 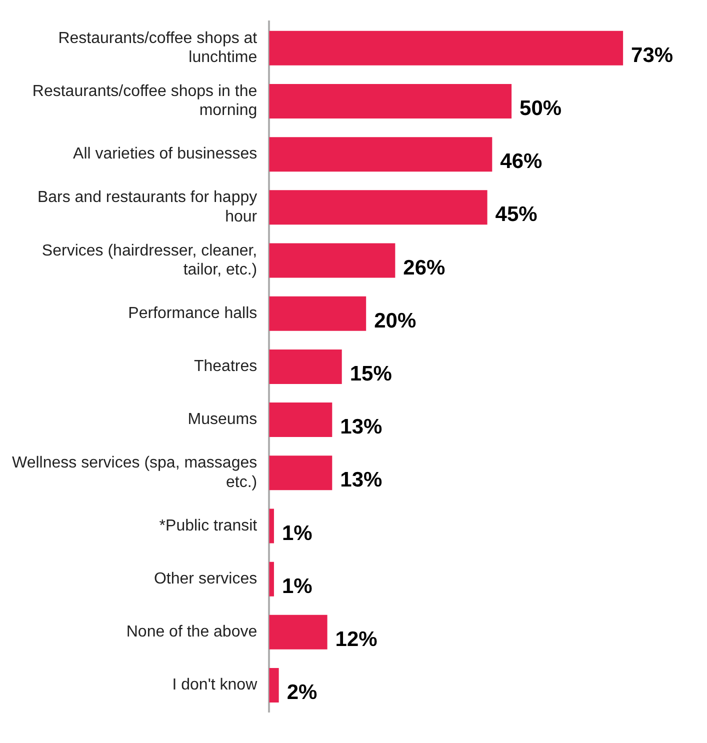 What do you see at coordinates (356, 639) in the screenshot?
I see `data-label: 12%` at bounding box center [356, 639].